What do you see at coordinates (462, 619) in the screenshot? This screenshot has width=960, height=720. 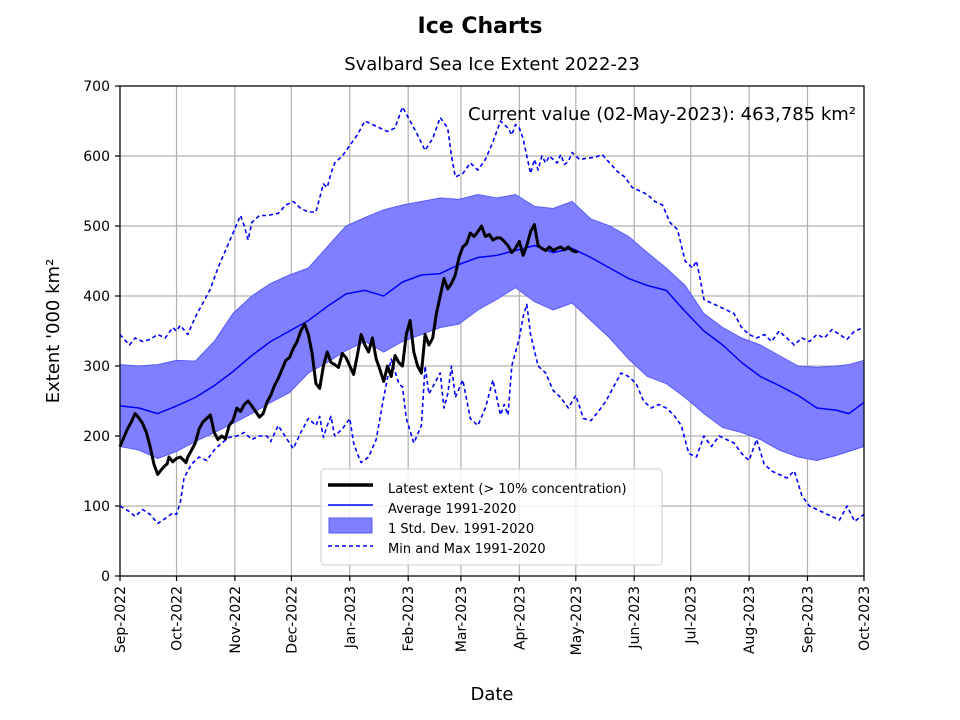 I see `x-tick-label: Mar-2023` at bounding box center [462, 619].